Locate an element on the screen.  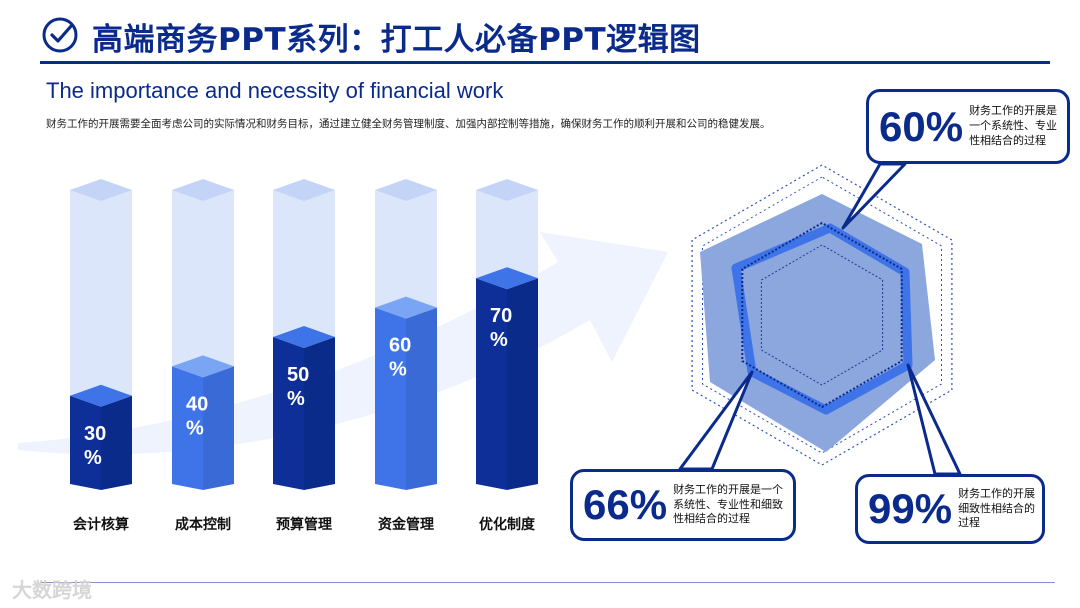
bar-value-label: 40 is located at coordinates (197, 404).